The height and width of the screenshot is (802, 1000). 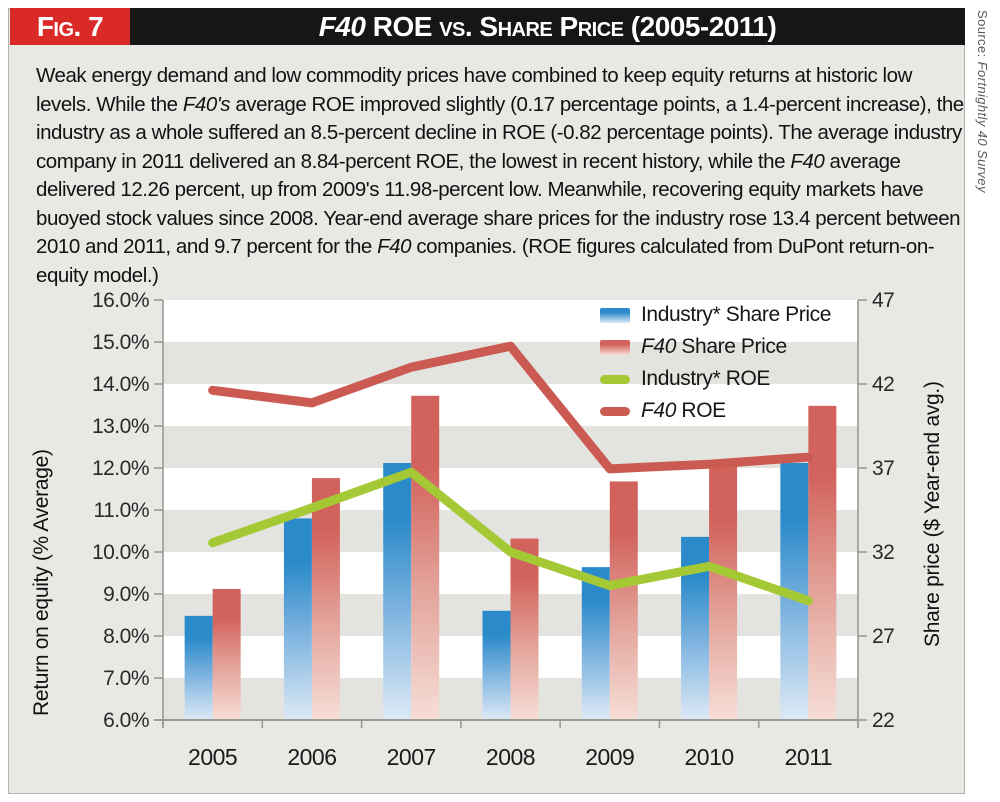 I want to click on red-line-swatch, so click(x=615, y=411).